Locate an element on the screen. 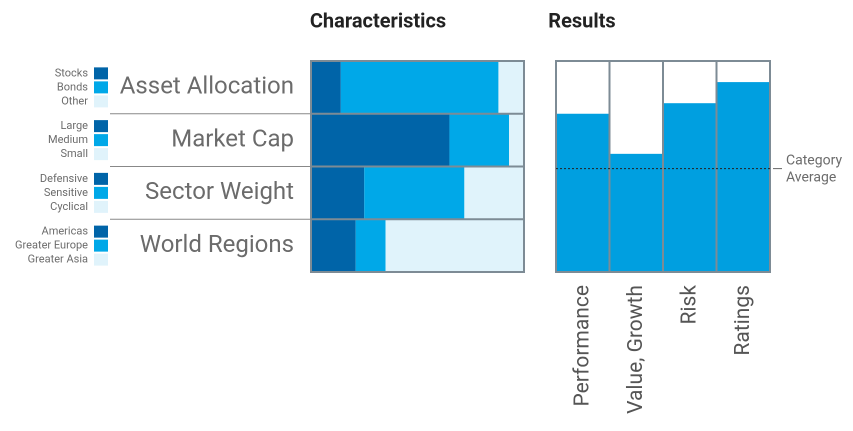 This screenshot has height=431, width=853. reference-label: Average is located at coordinates (811, 177).